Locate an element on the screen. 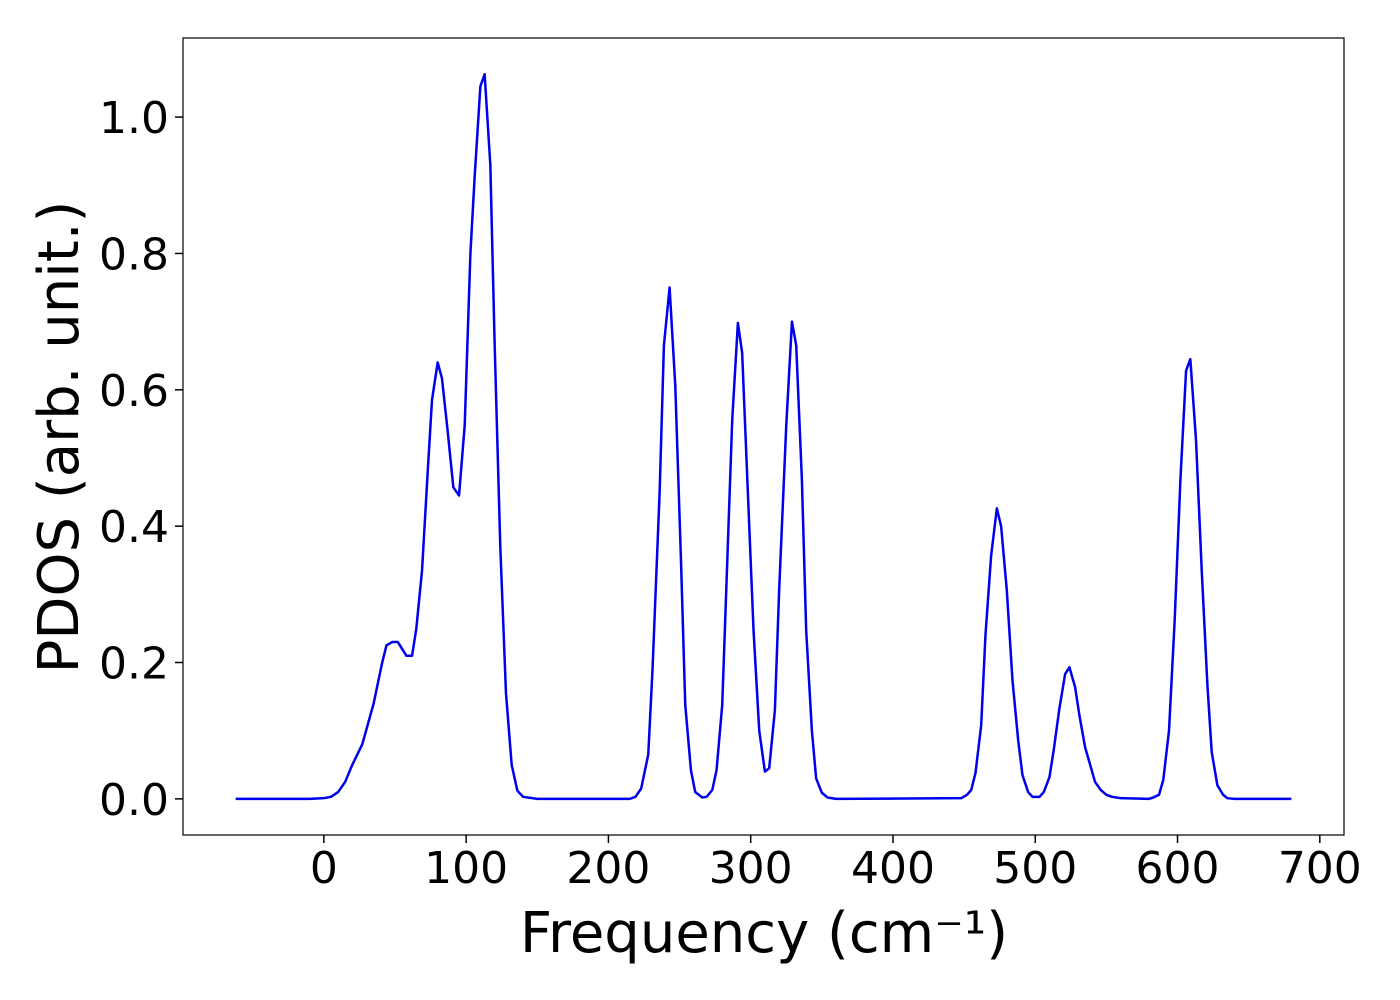 This screenshot has width=1400, height=1000. x-tick-label: 600 is located at coordinates (1178, 868).